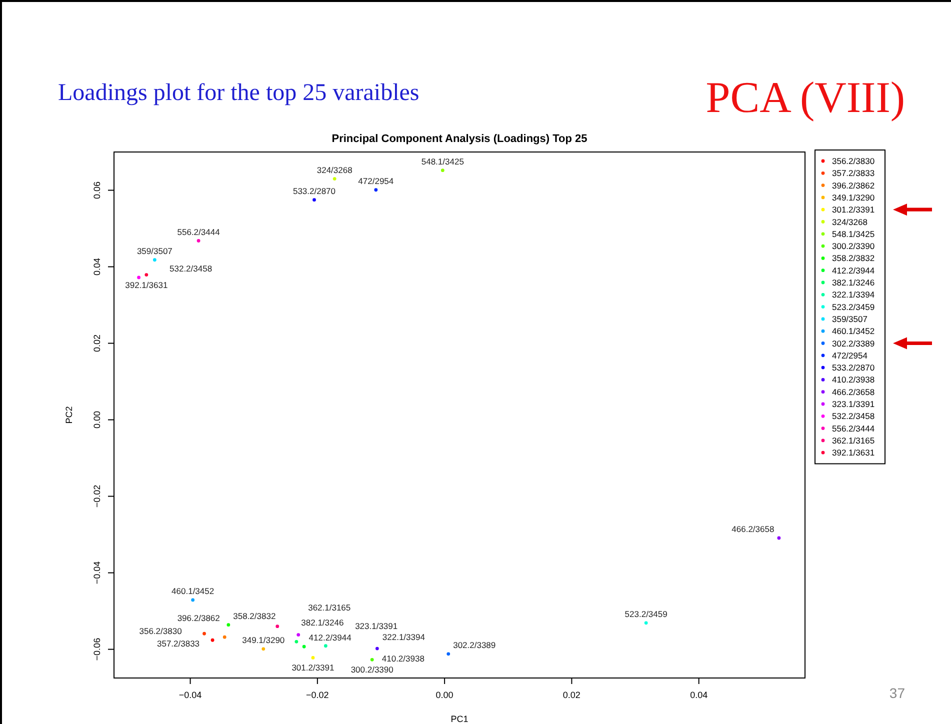  Describe the element at coordinates (853, 270) in the screenshot. I see `legend-label: 412.2/3944` at that location.